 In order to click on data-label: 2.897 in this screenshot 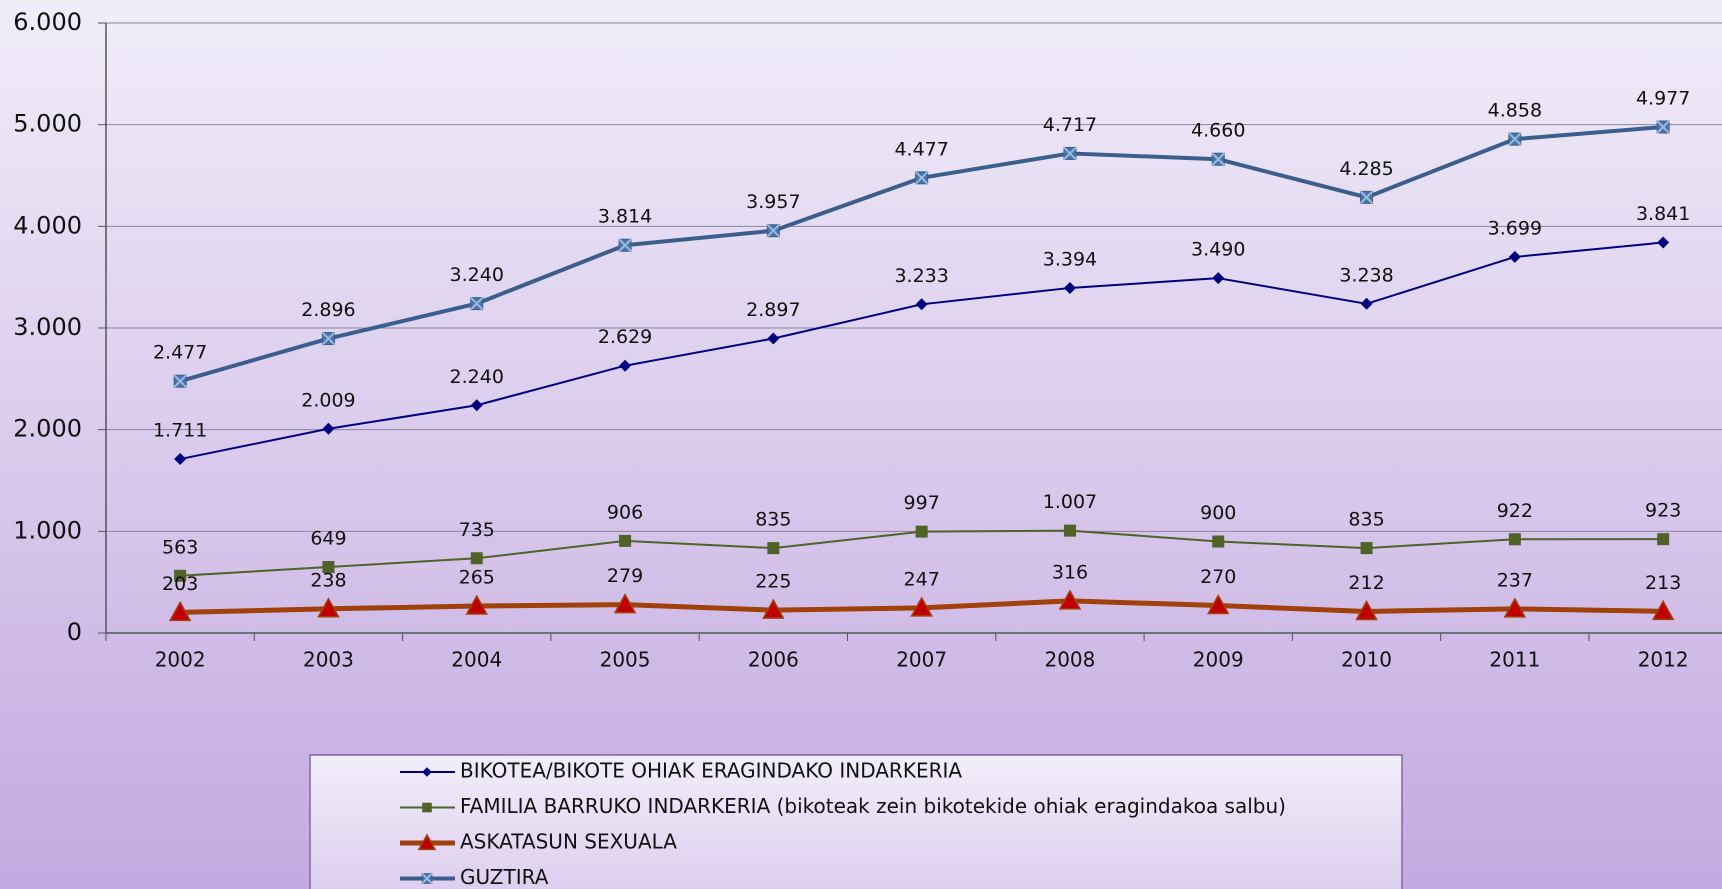, I will do `click(773, 310)`.